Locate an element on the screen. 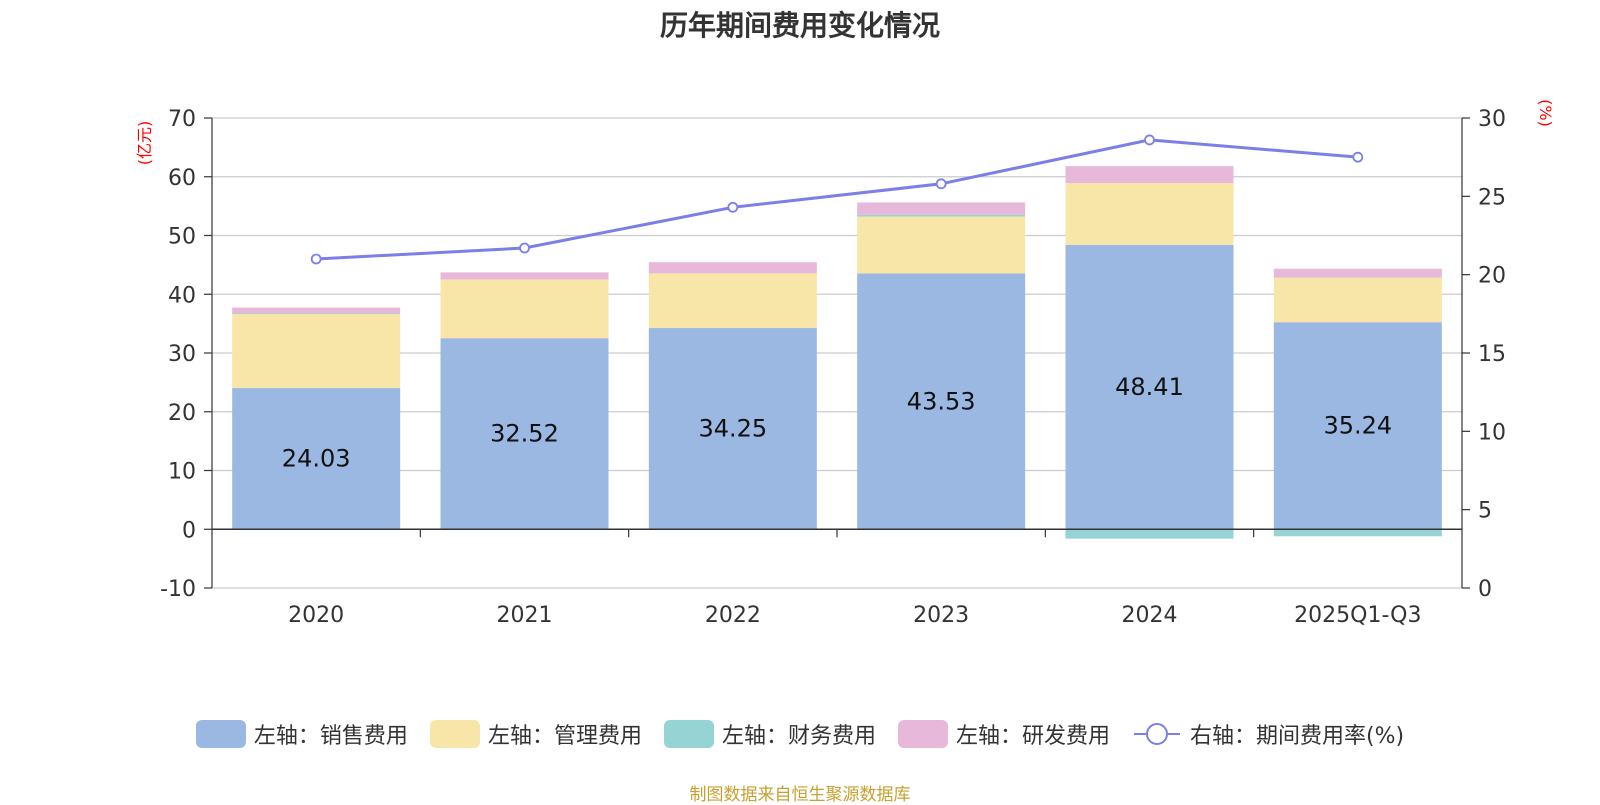  bar-value-label: 43.53 is located at coordinates (941, 401).